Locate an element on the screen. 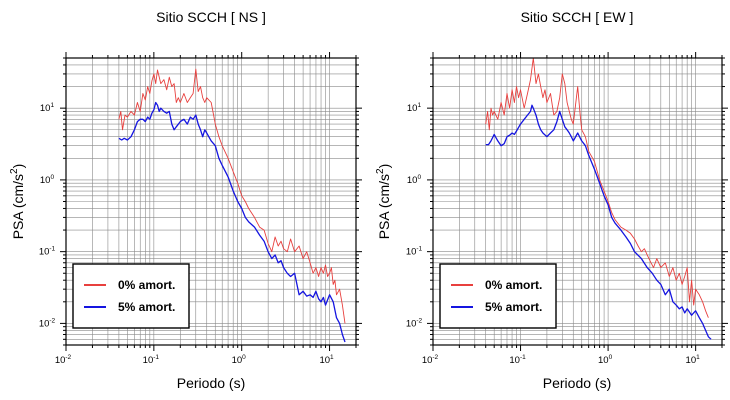  chart-title: Sitio SCCH [ NS ] is located at coordinates (211, 17).